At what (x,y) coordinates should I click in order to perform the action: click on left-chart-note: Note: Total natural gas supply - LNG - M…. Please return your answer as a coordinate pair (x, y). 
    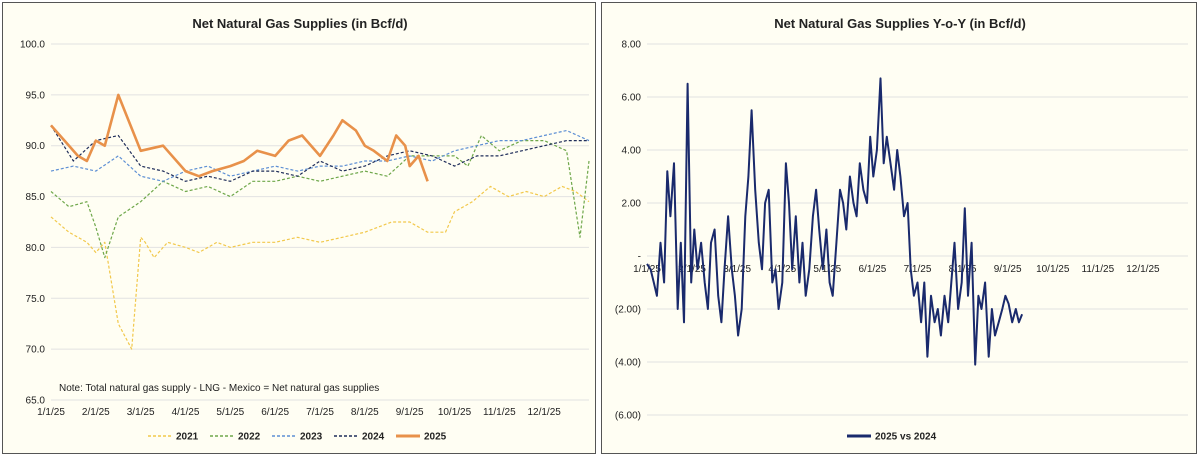
    Looking at the image, I should click on (219, 388).